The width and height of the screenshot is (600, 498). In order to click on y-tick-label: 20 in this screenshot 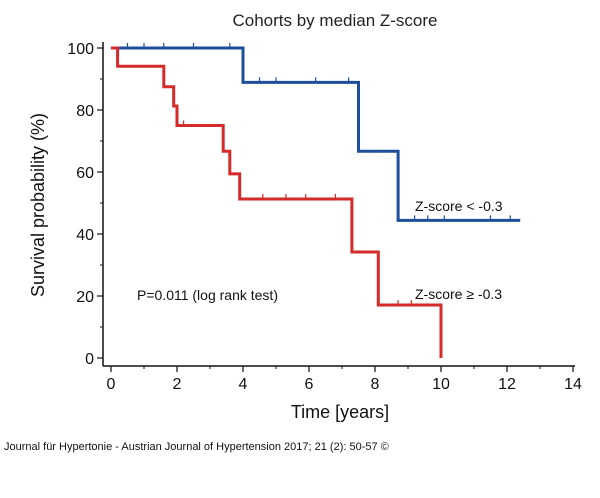, I will do `click(85, 297)`.